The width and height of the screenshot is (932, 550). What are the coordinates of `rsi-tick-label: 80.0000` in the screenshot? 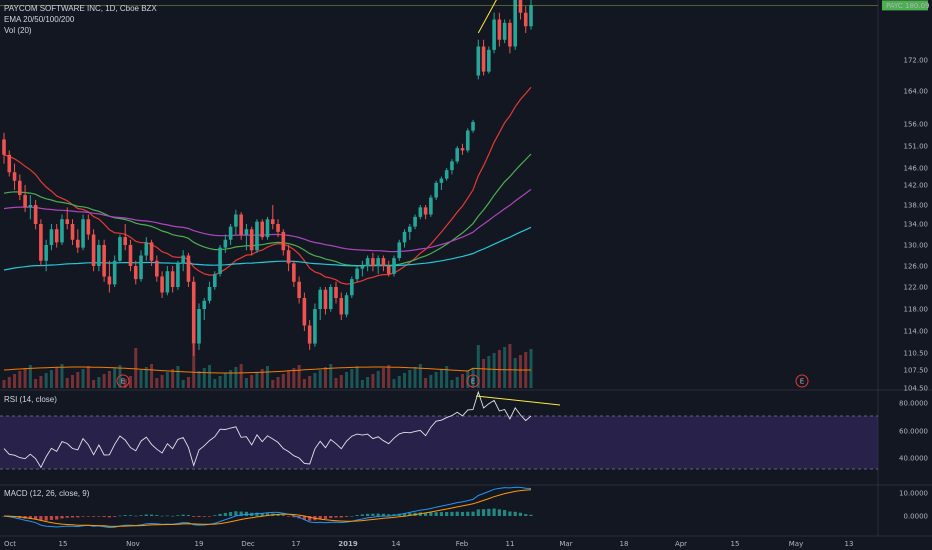 It's located at (913, 404).